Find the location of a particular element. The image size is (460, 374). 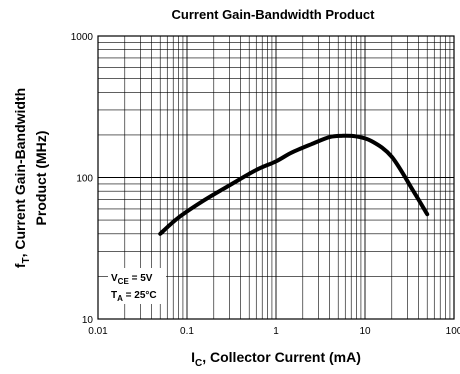

x-axis-label: IC, Collector Current (mA) is located at coordinates (276, 359).